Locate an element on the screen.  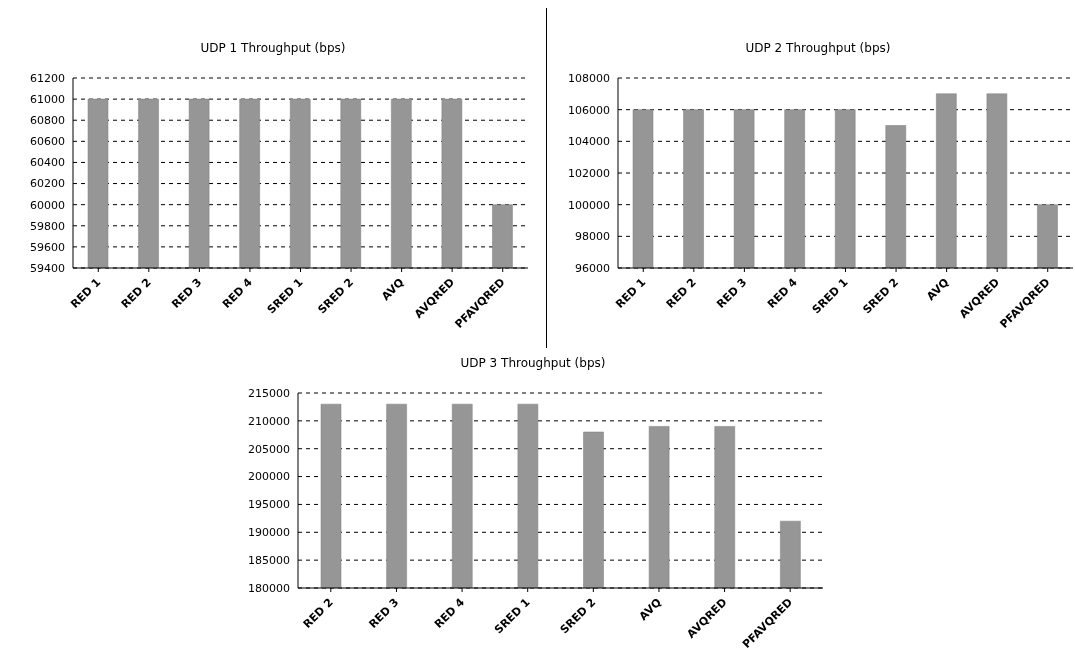
y-tick-label: 210000 is located at coordinates (269, 421).